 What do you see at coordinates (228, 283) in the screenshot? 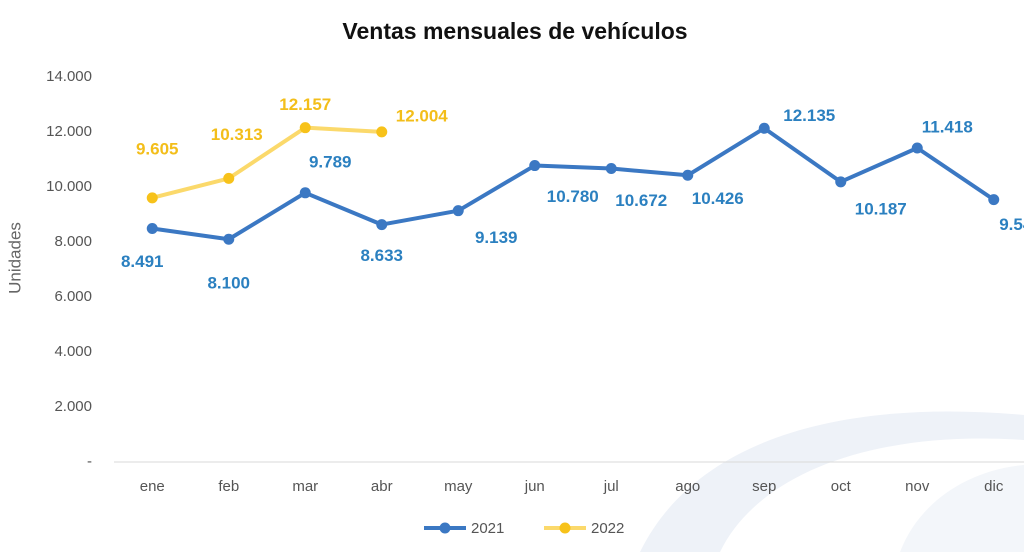
I see `data-label: 8.100` at bounding box center [228, 283].